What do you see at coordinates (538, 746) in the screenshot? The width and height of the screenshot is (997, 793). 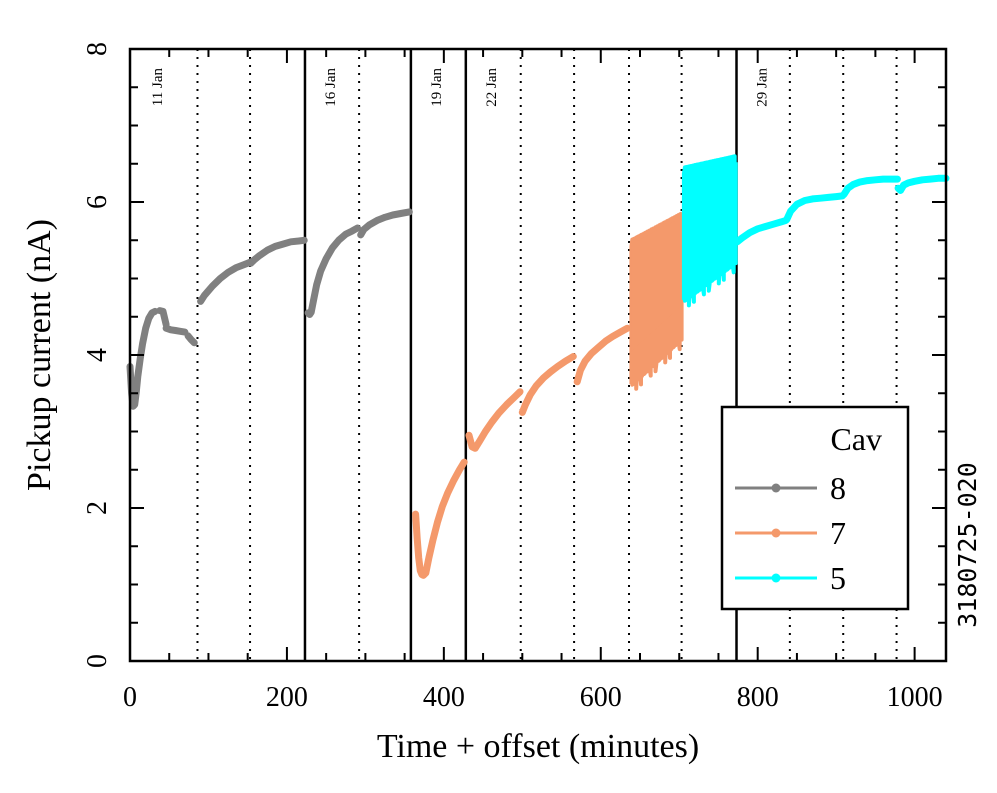 I see `x-axis-label: Time + offset (minutes)` at bounding box center [538, 746].